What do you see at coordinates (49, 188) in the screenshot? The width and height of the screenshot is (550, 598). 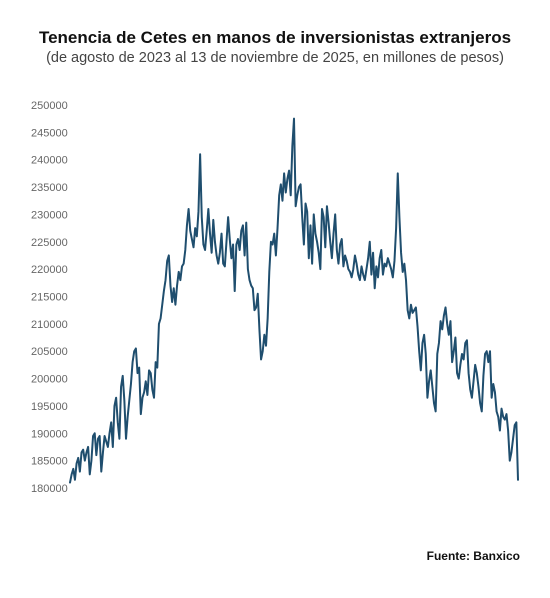 I see `y-tick-label: 235000` at bounding box center [49, 188].